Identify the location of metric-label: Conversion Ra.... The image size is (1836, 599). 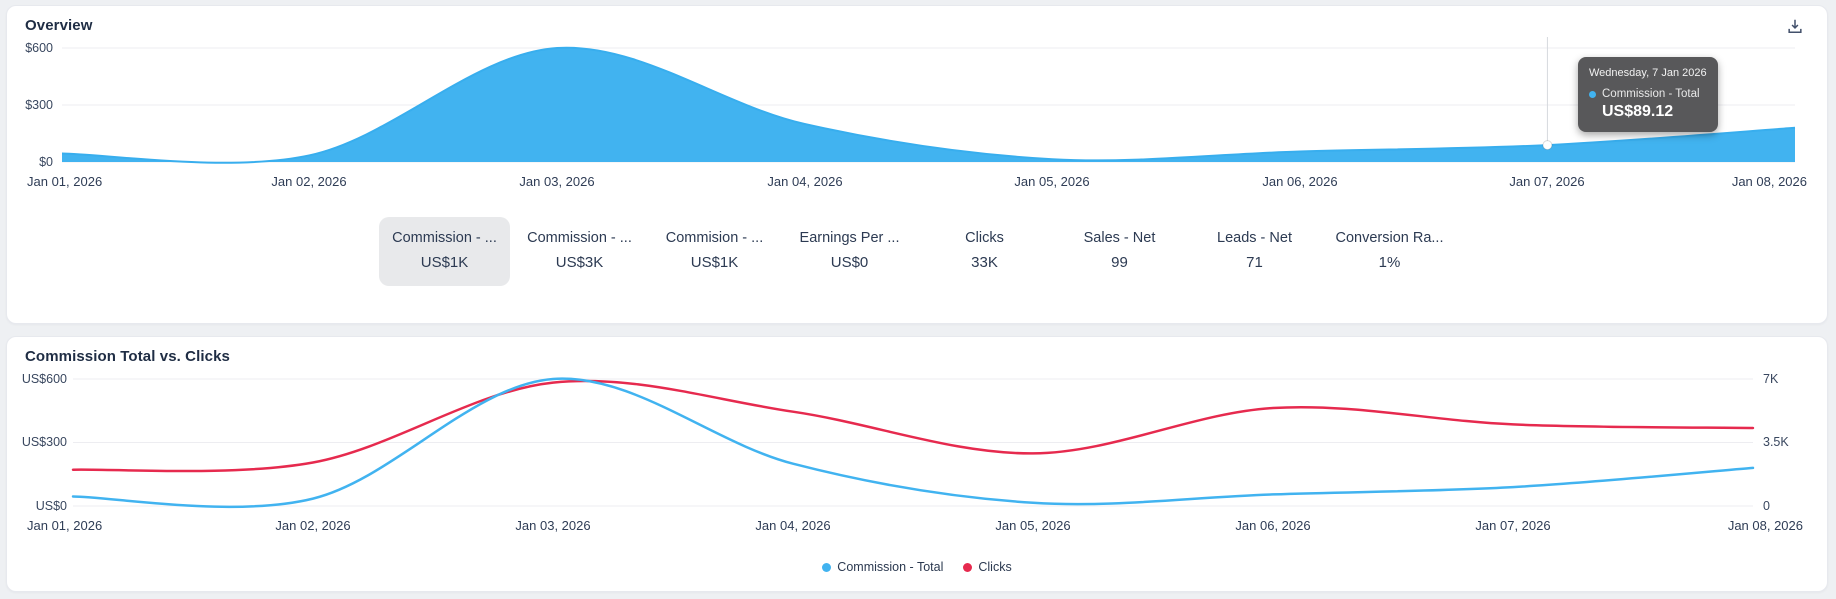
(1389, 238).